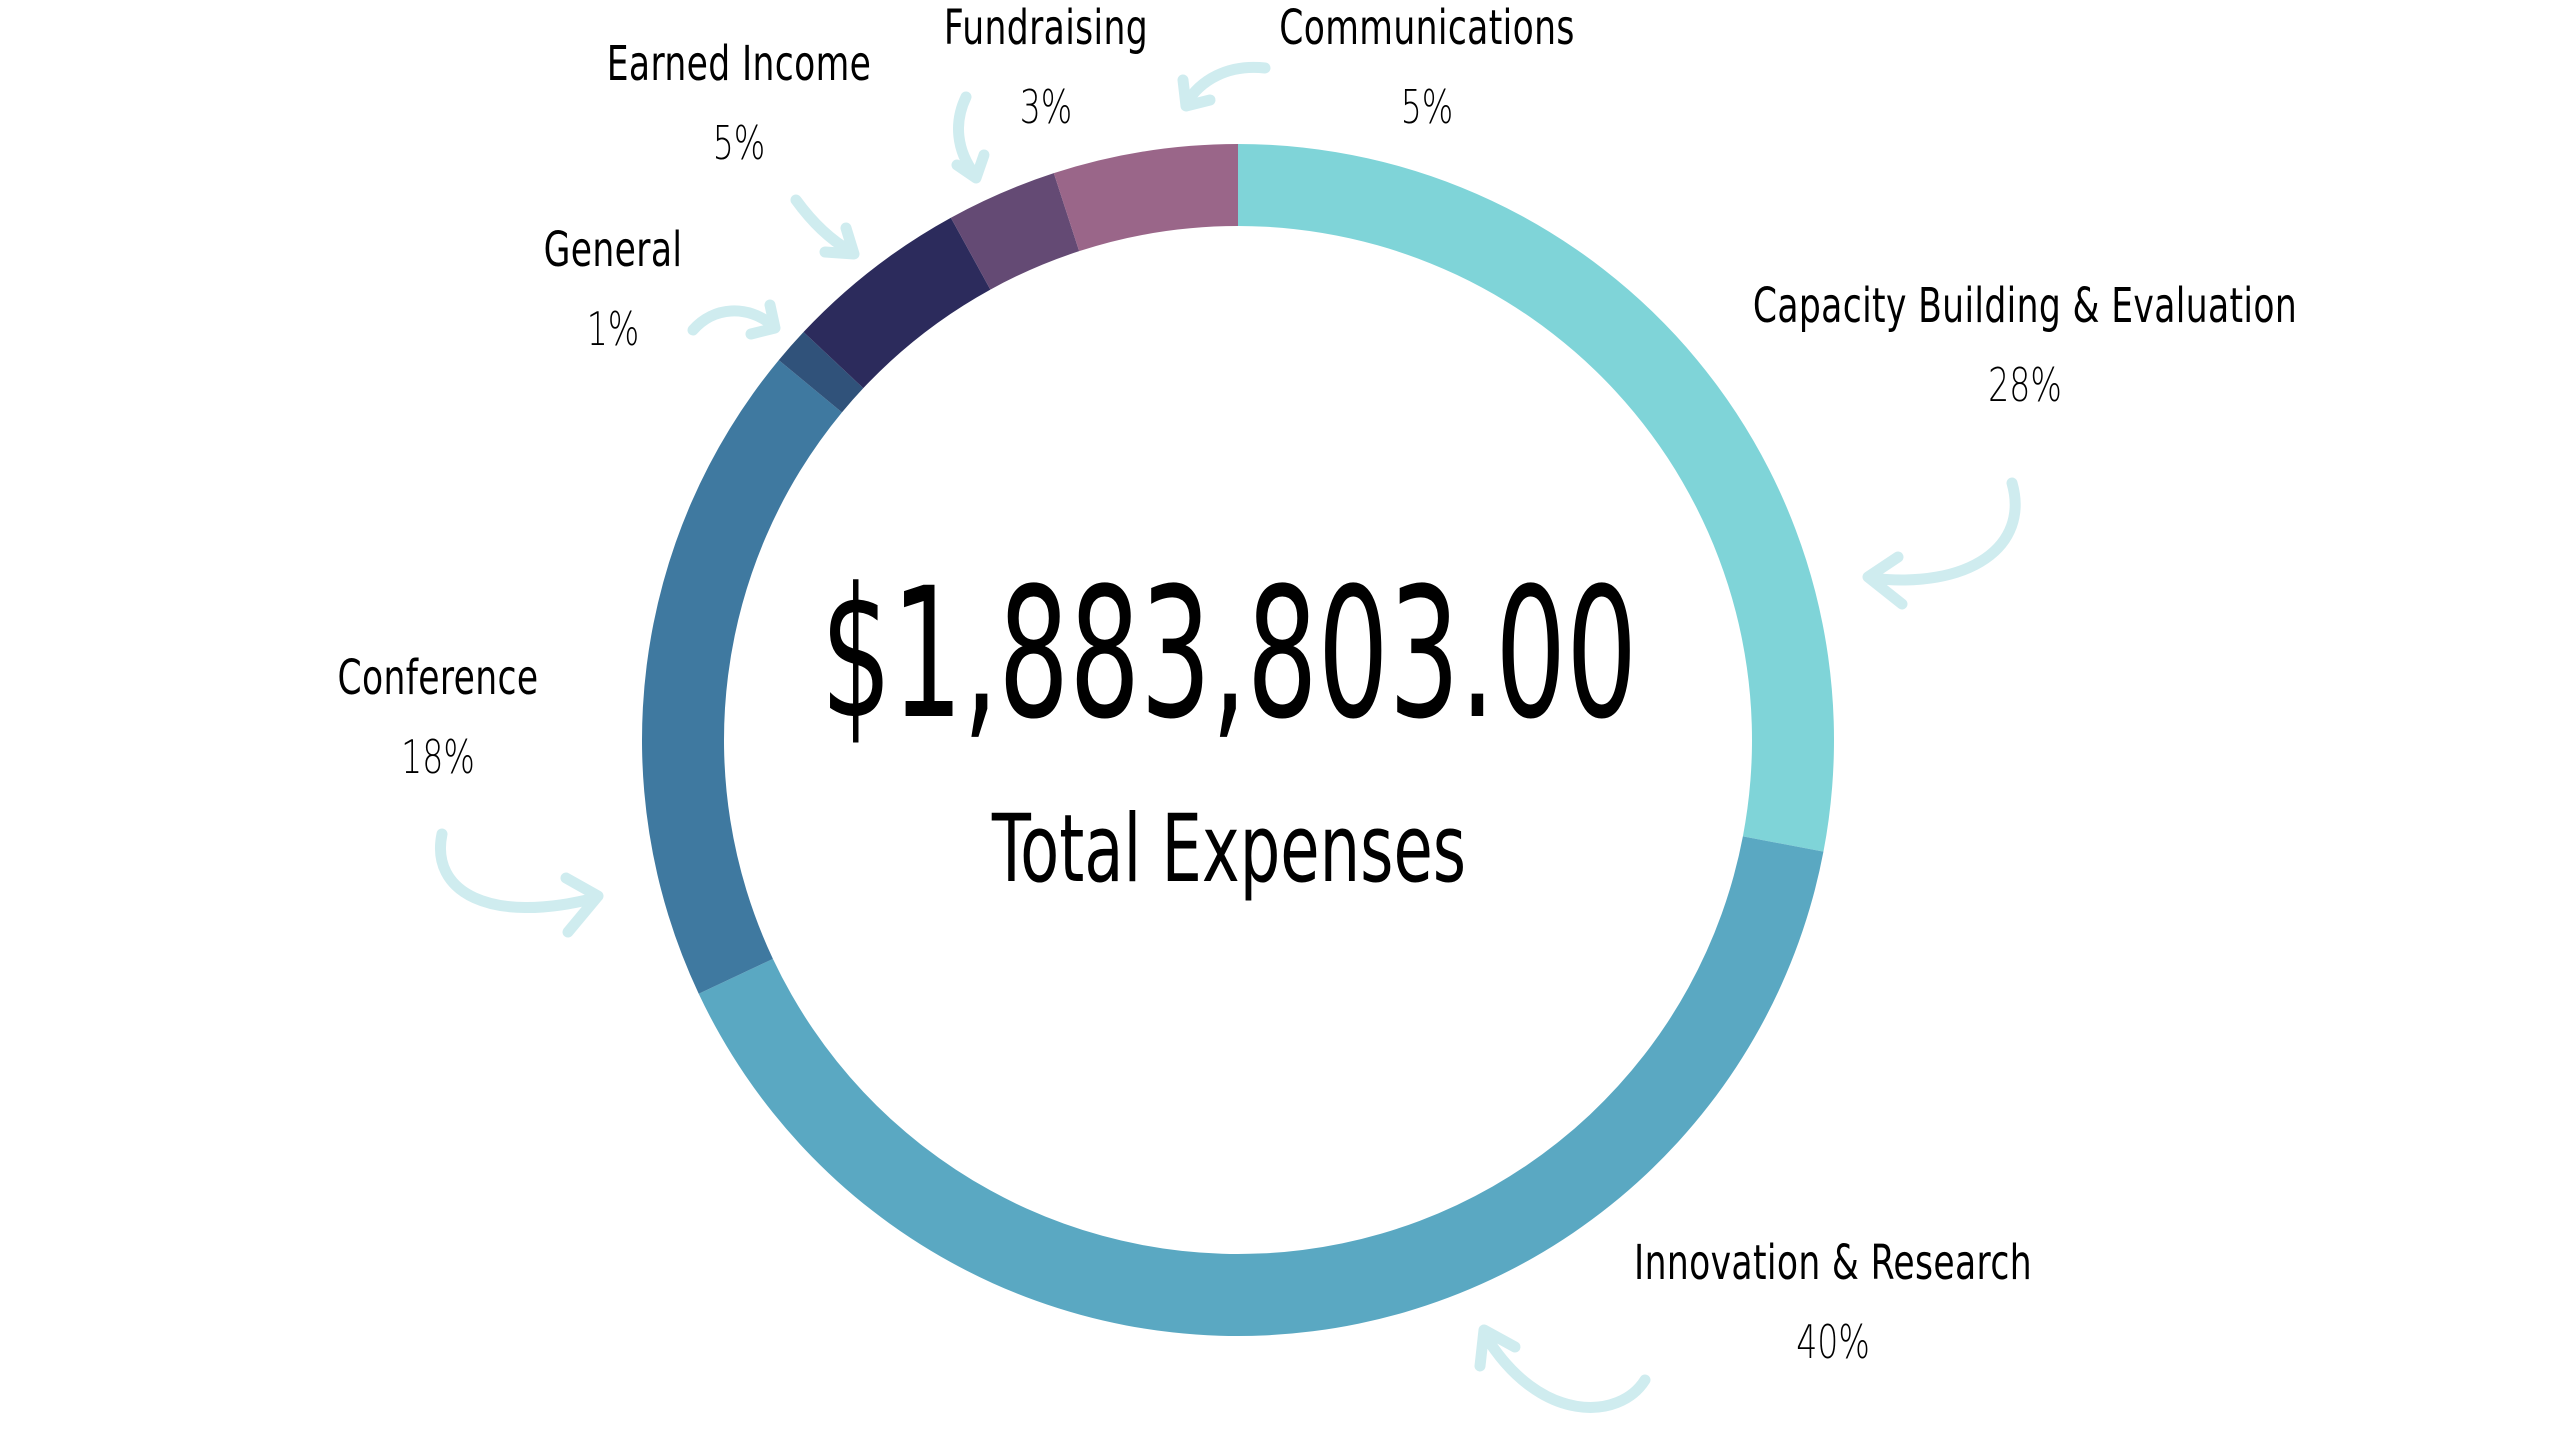 The image size is (2560, 1440). What do you see at coordinates (1046, 67) in the screenshot?
I see `label-fundraising: Fundraising 3%` at bounding box center [1046, 67].